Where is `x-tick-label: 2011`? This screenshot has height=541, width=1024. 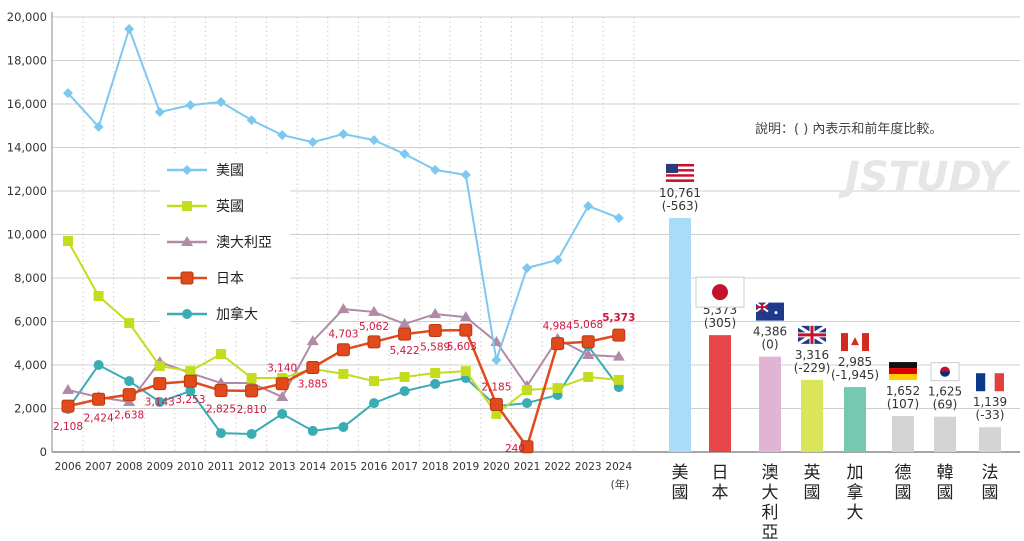
x-tick-label: 2011 is located at coordinates (221, 467).